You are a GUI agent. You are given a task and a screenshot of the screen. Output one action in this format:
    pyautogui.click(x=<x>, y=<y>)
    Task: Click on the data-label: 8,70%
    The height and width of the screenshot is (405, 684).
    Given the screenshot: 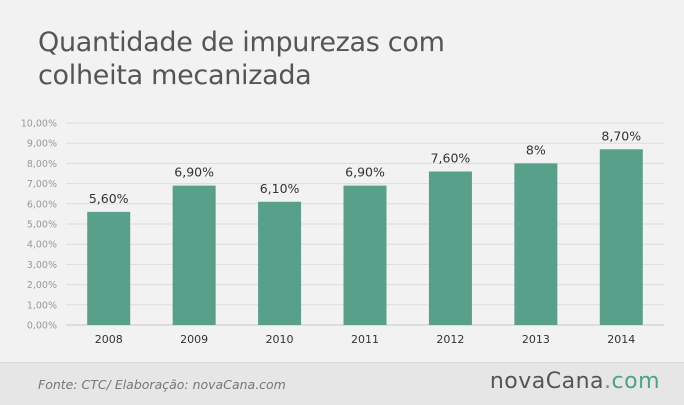 What is the action you would take?
    pyautogui.click(x=621, y=135)
    